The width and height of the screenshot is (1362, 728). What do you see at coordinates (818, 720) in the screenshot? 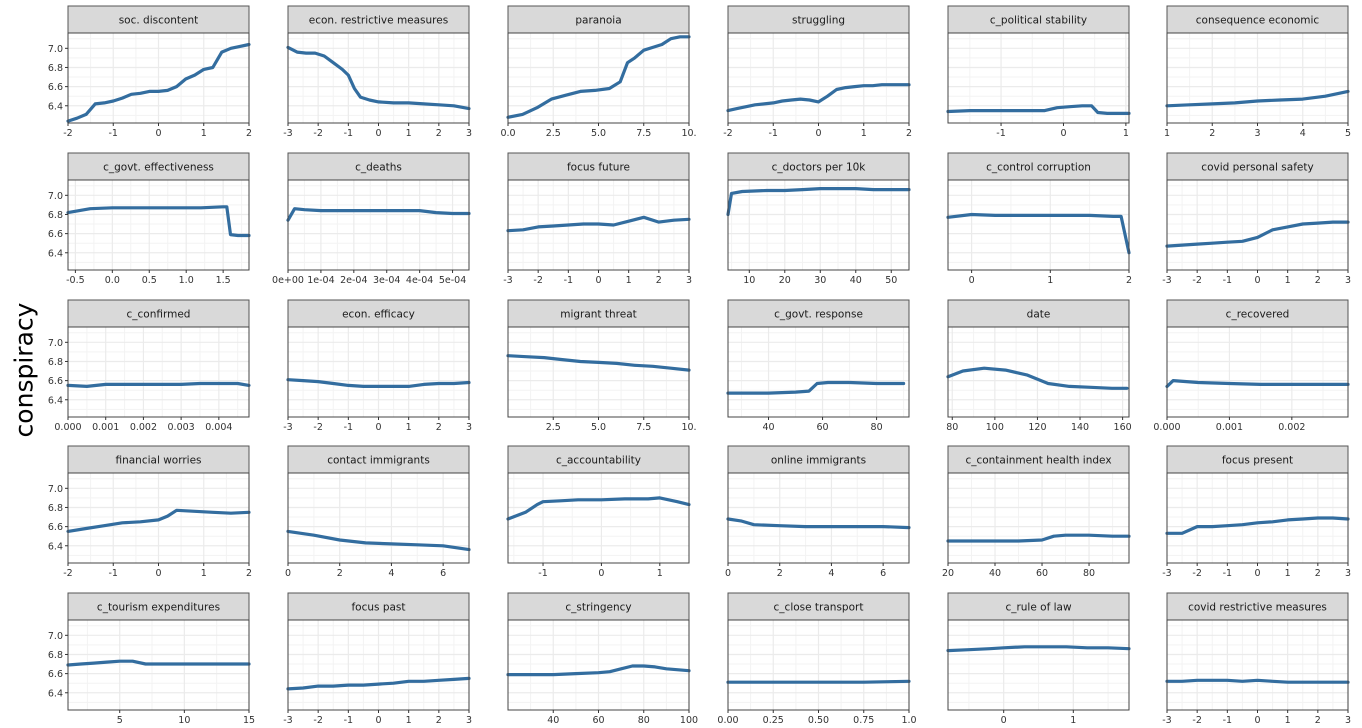
I see `x-tick-label: 0.50` at bounding box center [818, 720].